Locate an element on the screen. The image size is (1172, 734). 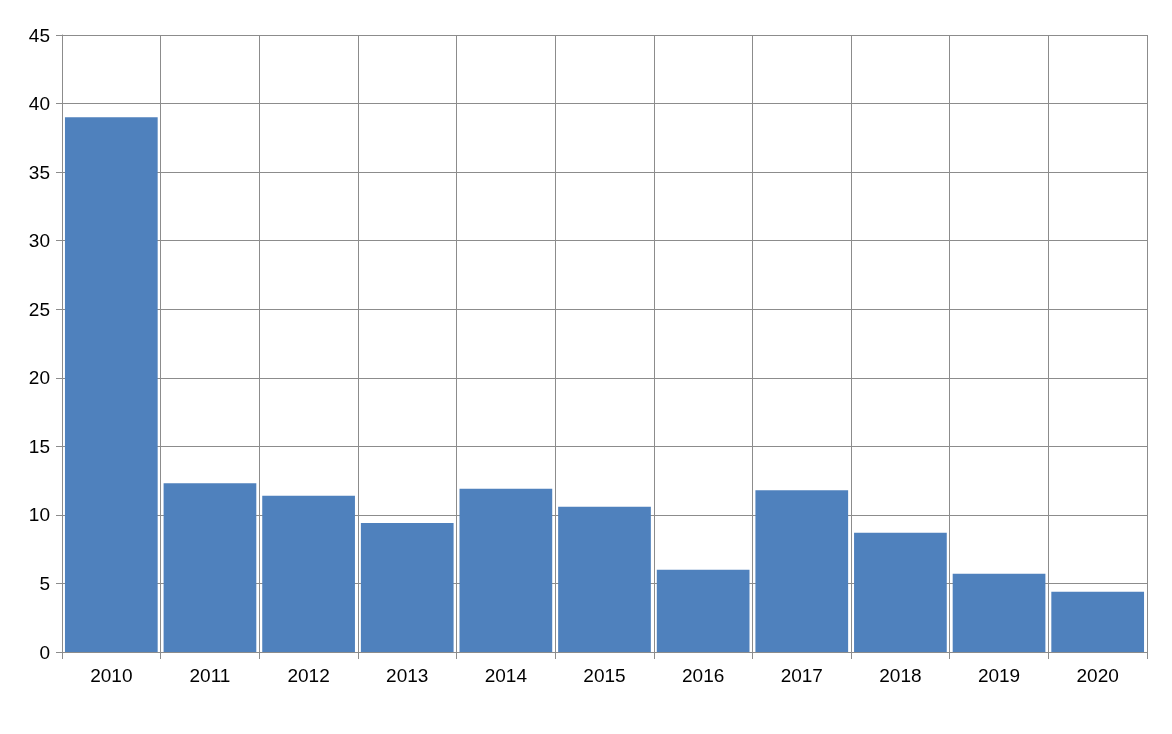
y-tick-label: 40 is located at coordinates (39, 104).